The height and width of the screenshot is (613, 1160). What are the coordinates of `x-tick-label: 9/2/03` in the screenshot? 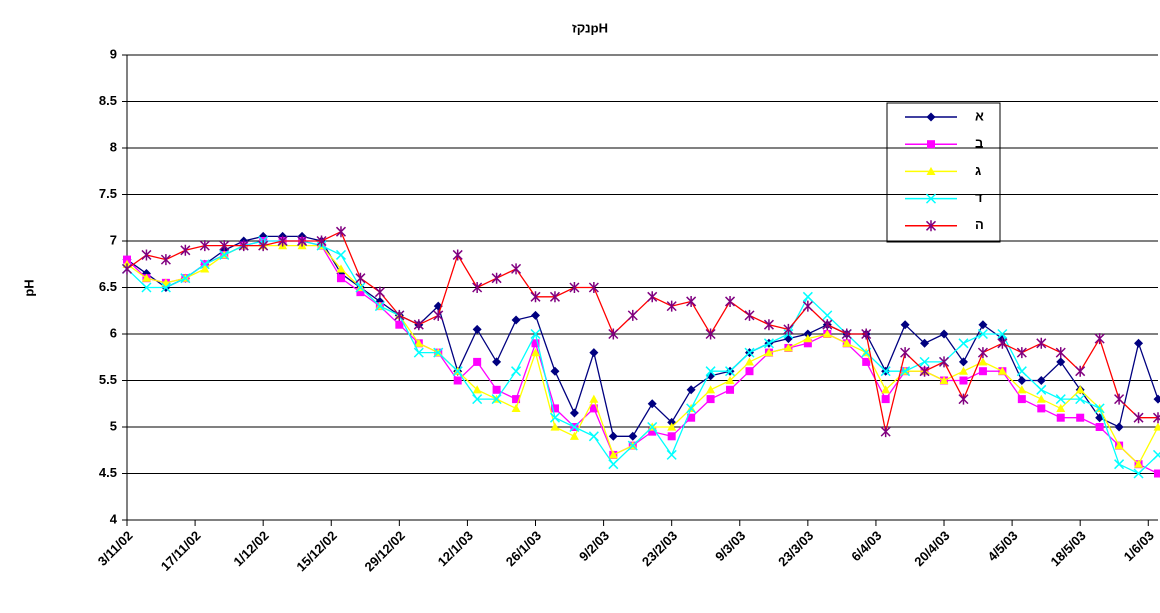 It's located at (594, 546).